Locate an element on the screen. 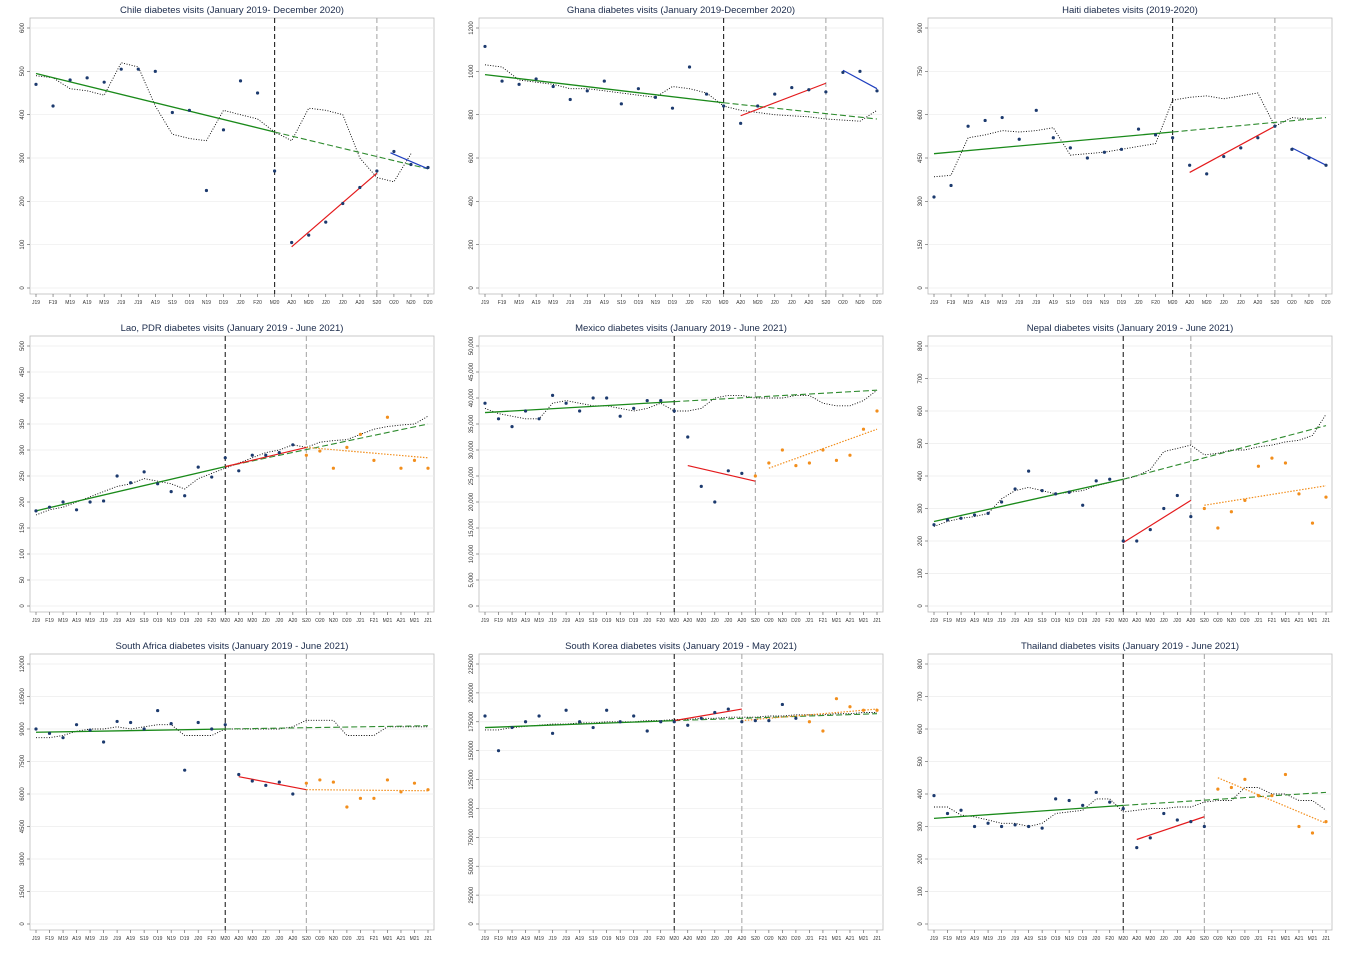 This screenshot has height=954, width=1346. y-tick-label: 20,000 is located at coordinates (472, 501).